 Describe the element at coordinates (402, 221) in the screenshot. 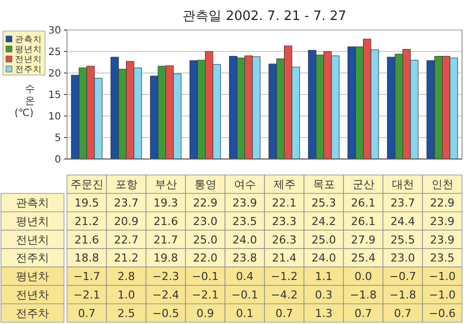

I see `data-label: 24.4` at that location.